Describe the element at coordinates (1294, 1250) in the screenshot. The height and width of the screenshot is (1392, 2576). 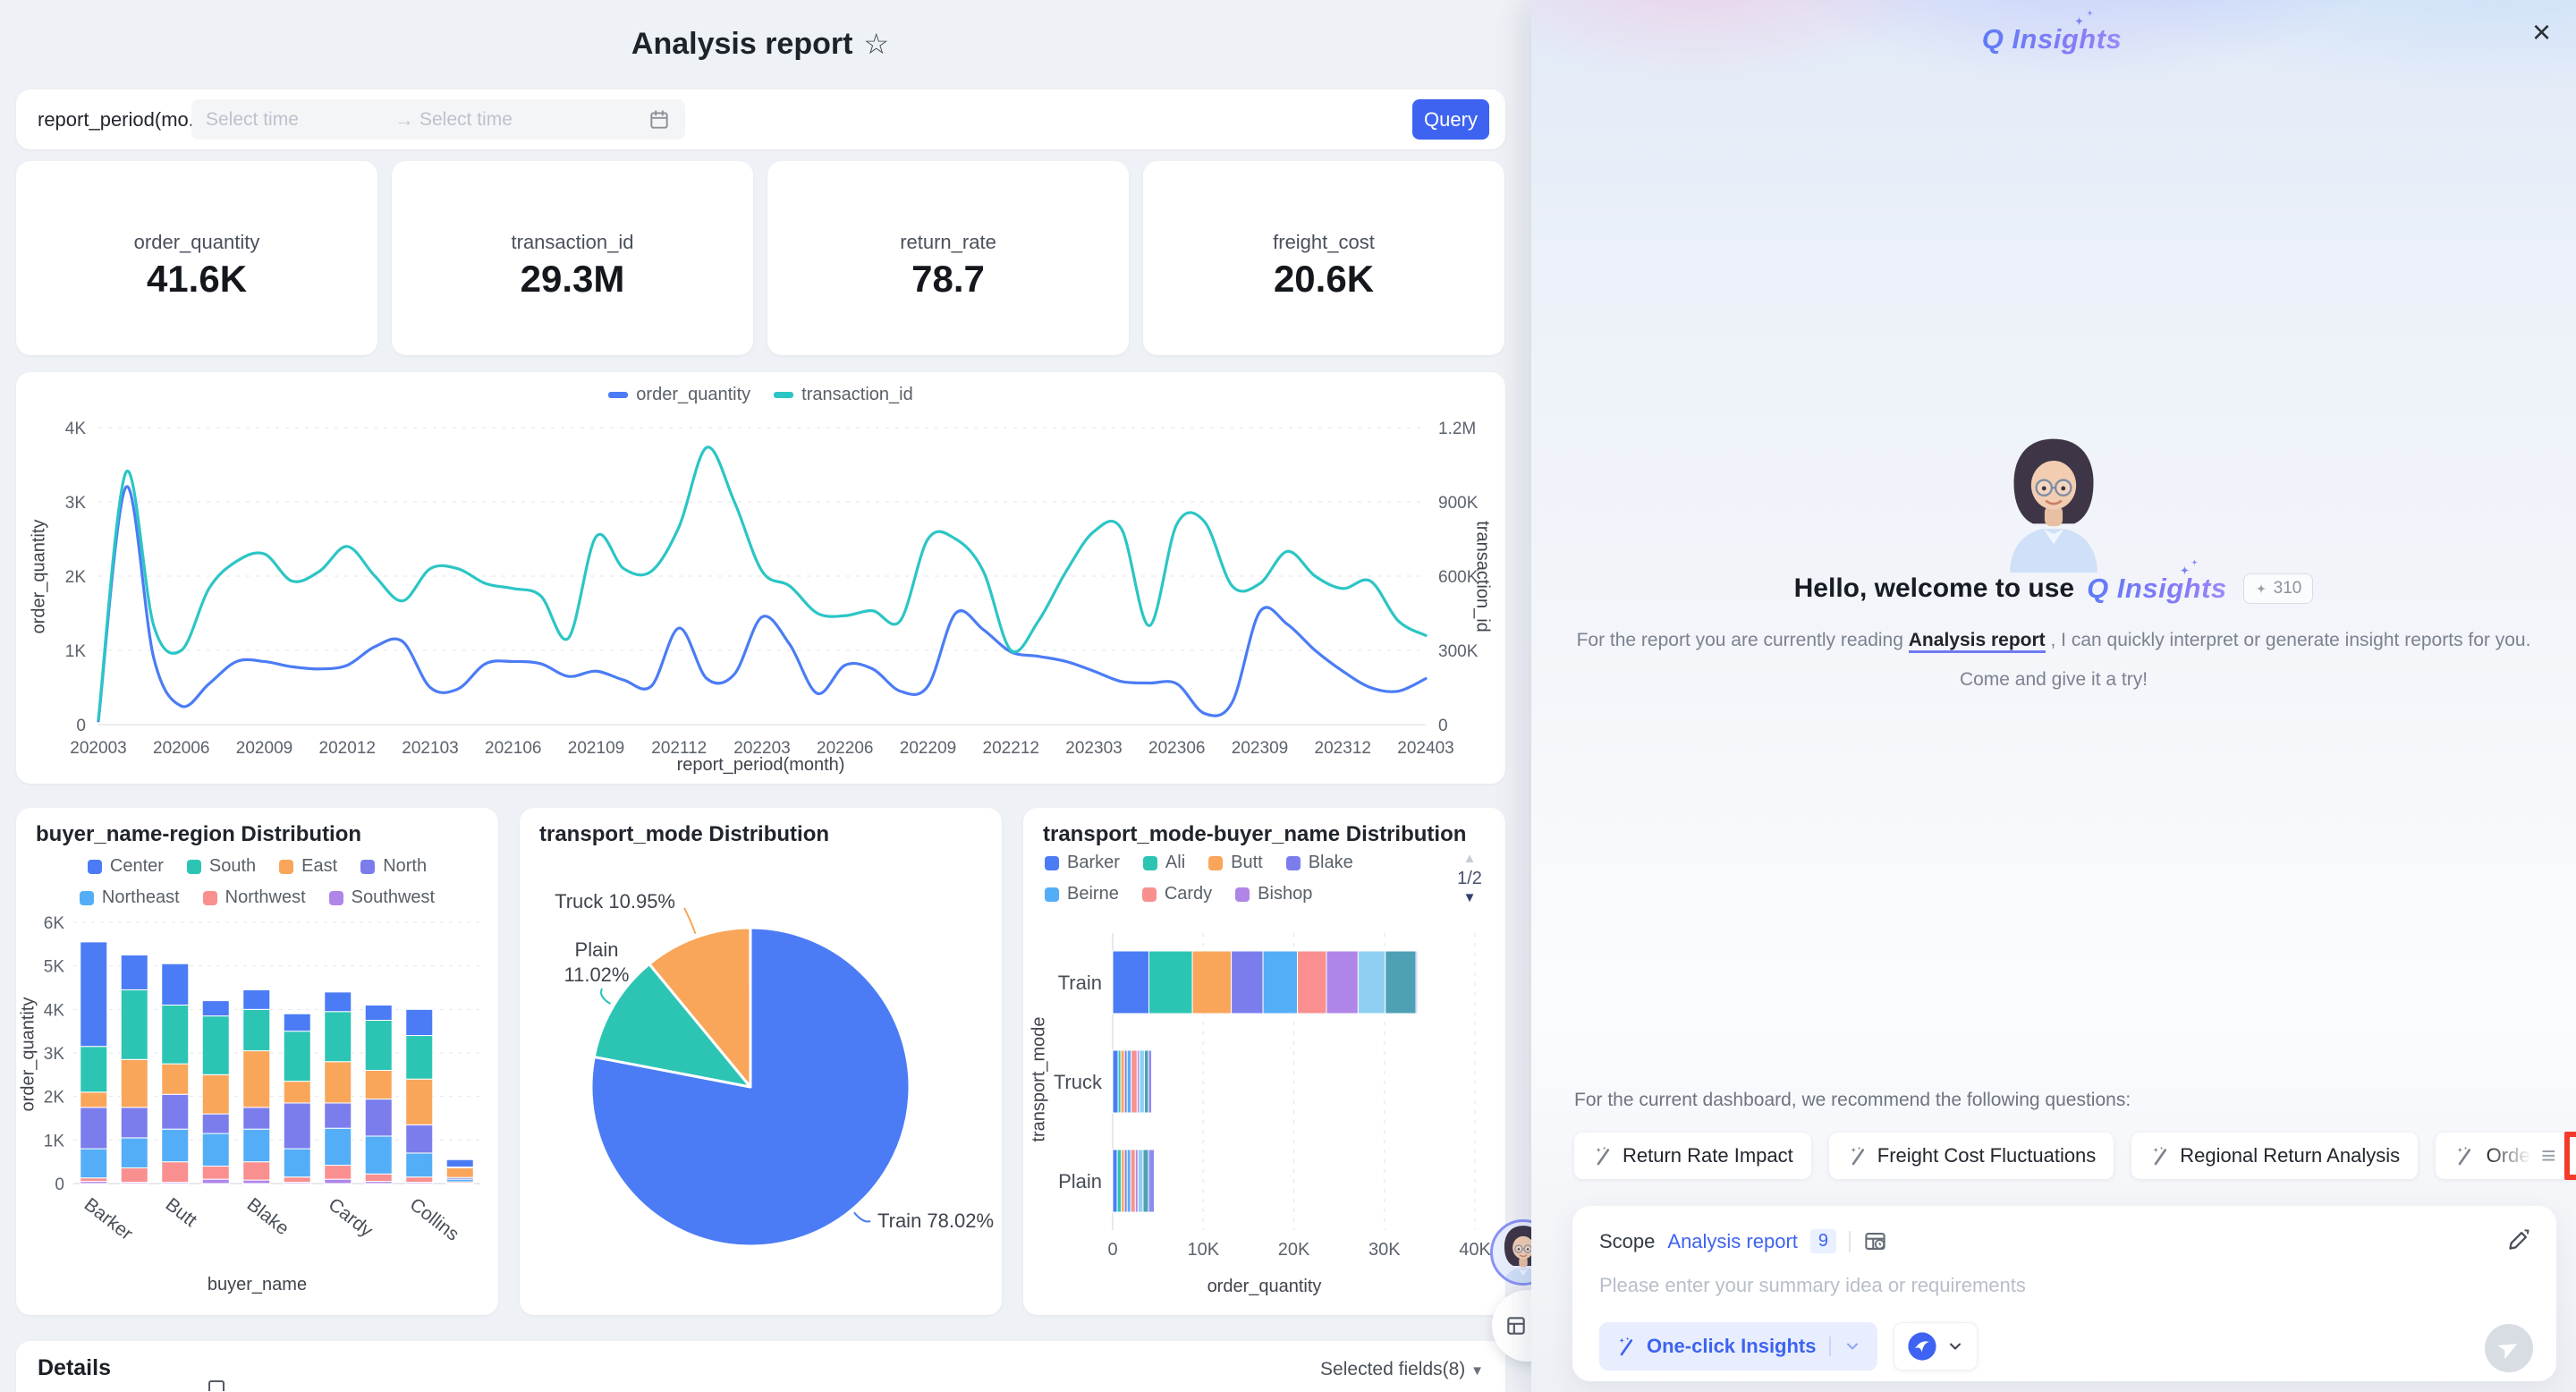
I see `svg-text: 20K` at that location.